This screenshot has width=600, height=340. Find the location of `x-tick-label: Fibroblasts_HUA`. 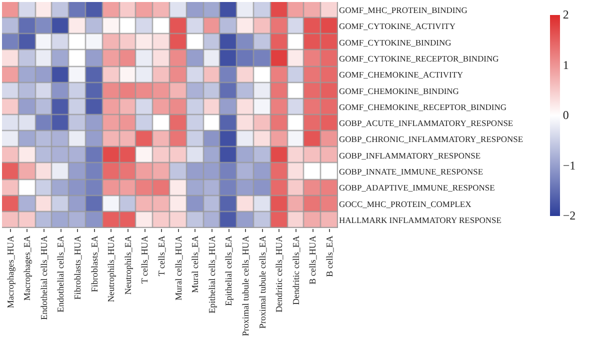

x-tick-label: Fibroblasts_HUA is located at coordinates (77, 267).